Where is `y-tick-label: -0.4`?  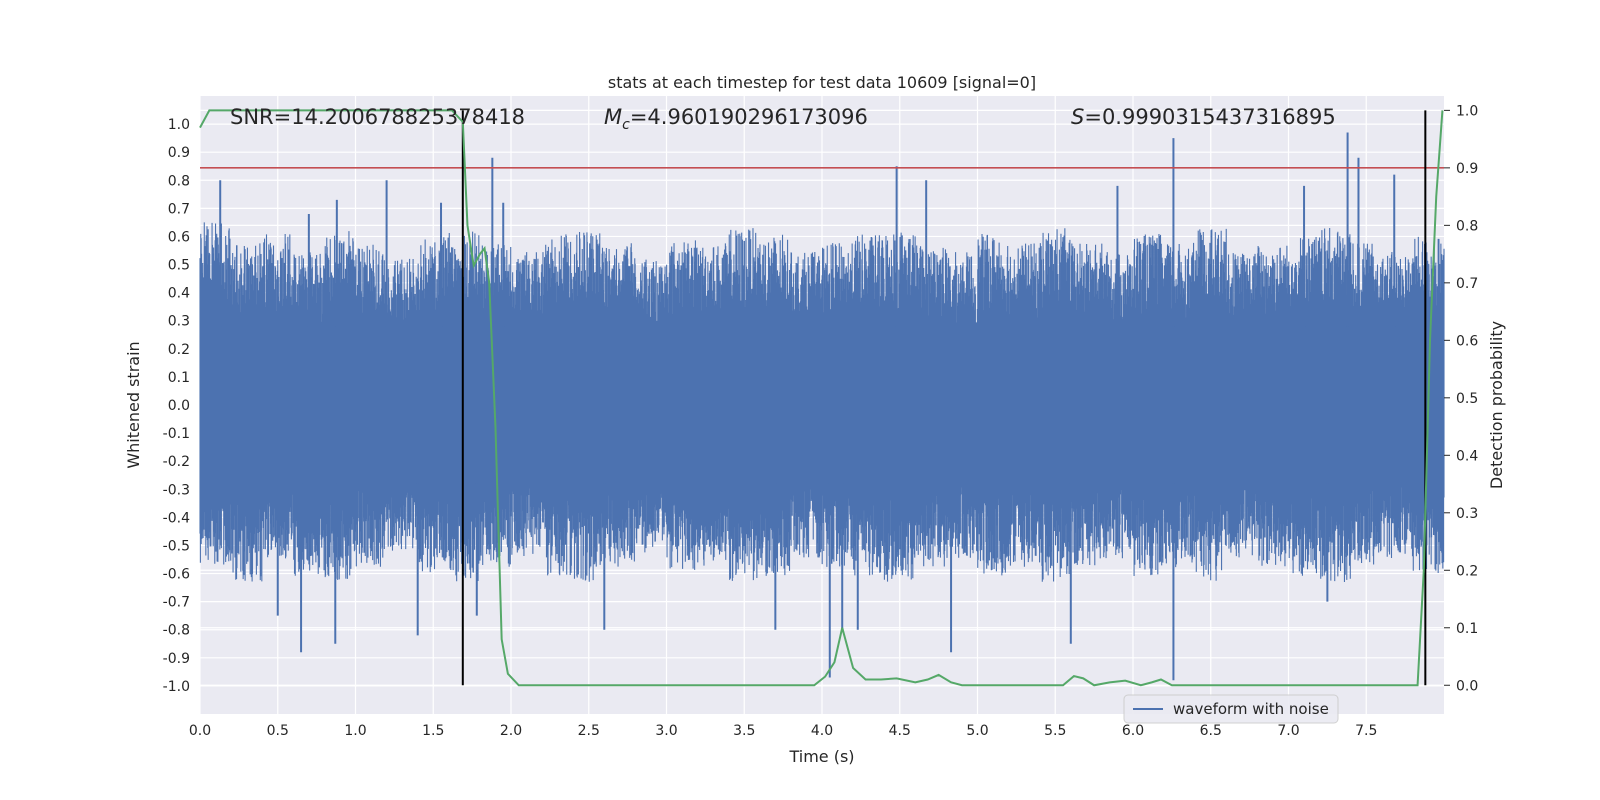 y-tick-label: -0.4 is located at coordinates (176, 518).